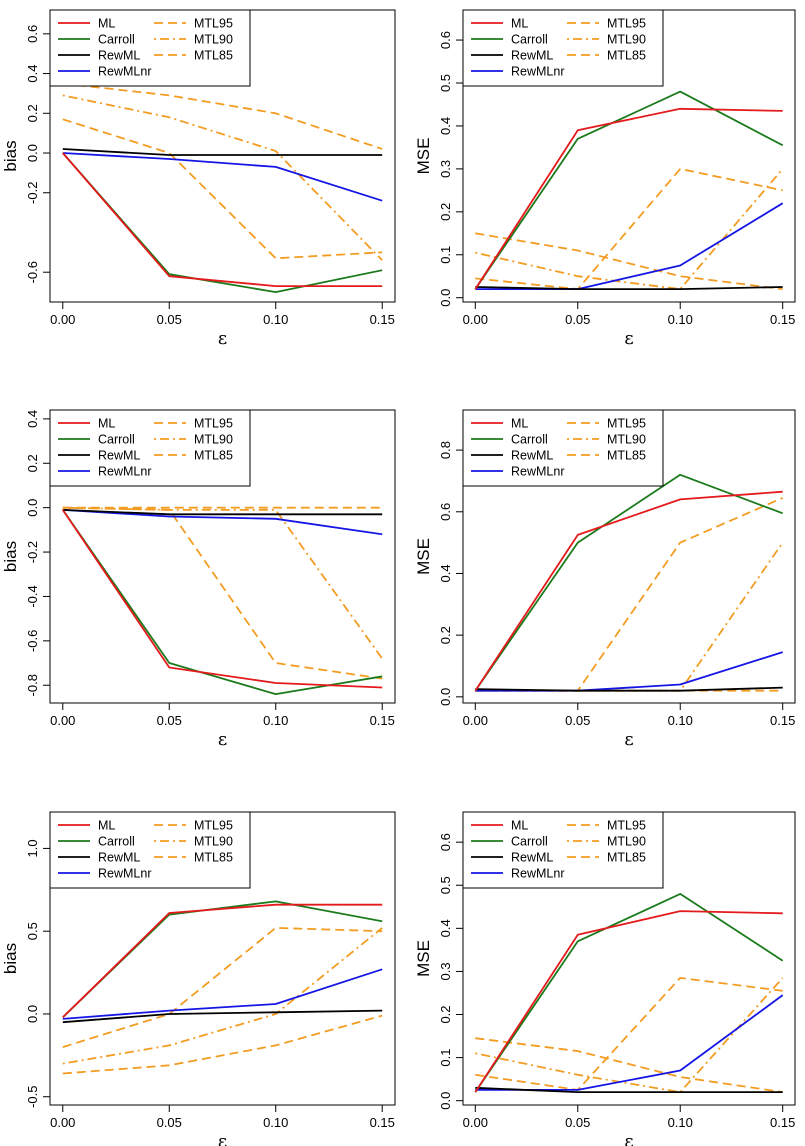 This screenshot has height=1146, width=805. What do you see at coordinates (32, 848) in the screenshot?
I see `y-tick-label: 1.0` at bounding box center [32, 848].